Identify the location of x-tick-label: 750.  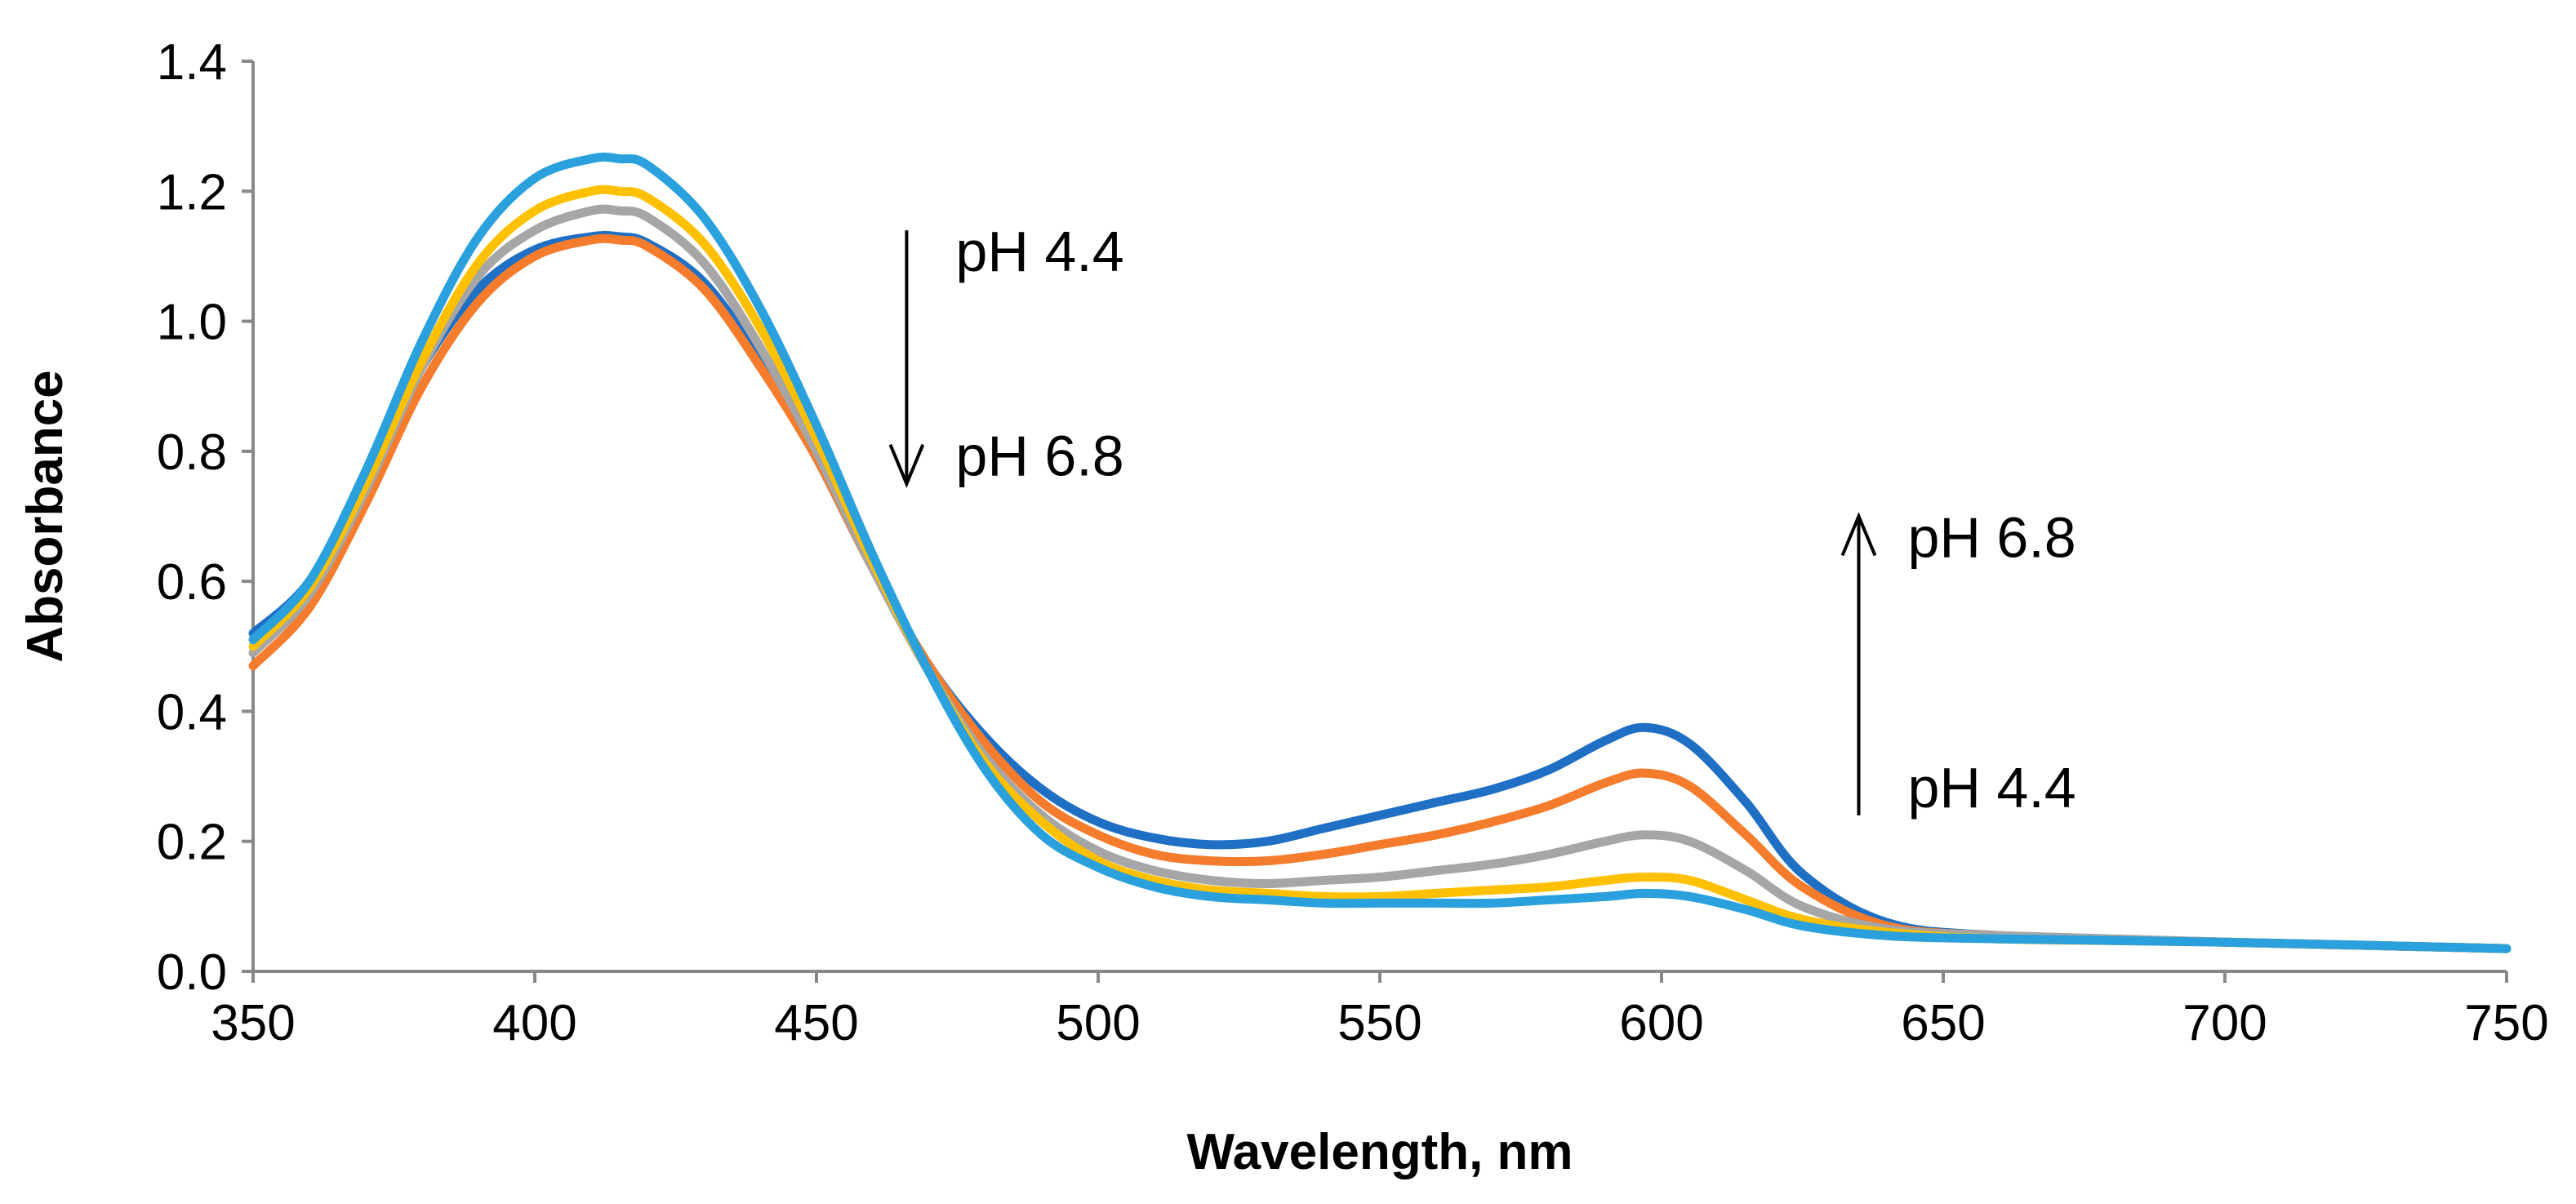
(2506, 1023).